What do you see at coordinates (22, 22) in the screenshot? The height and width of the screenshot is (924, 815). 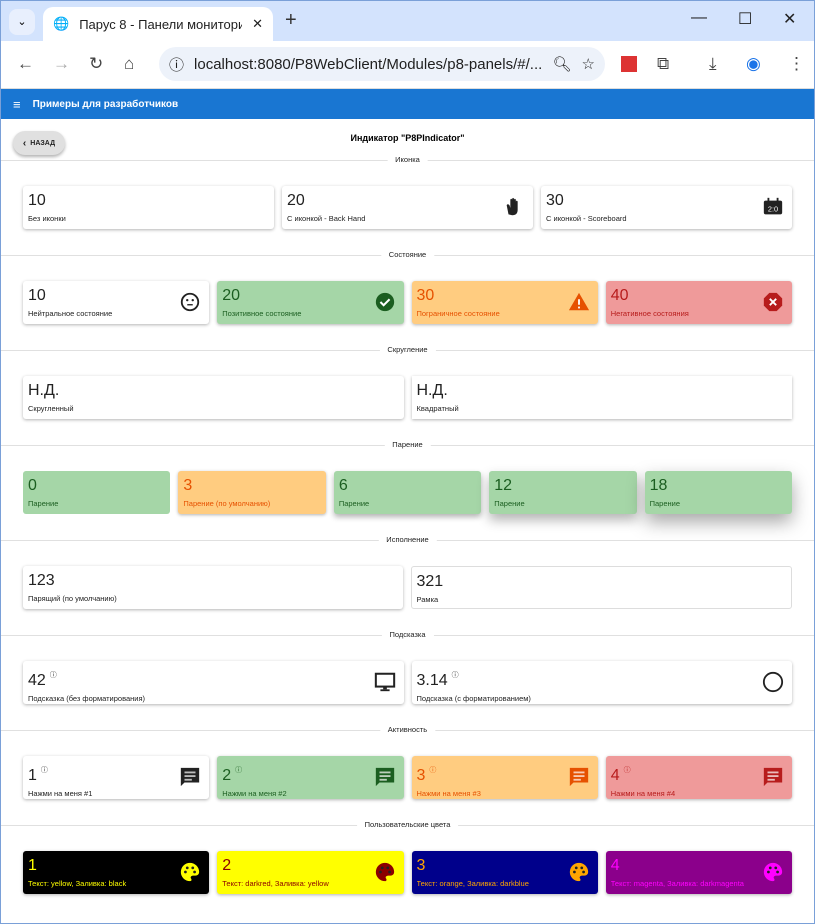 I see `tab-search-button: ⌄` at bounding box center [22, 22].